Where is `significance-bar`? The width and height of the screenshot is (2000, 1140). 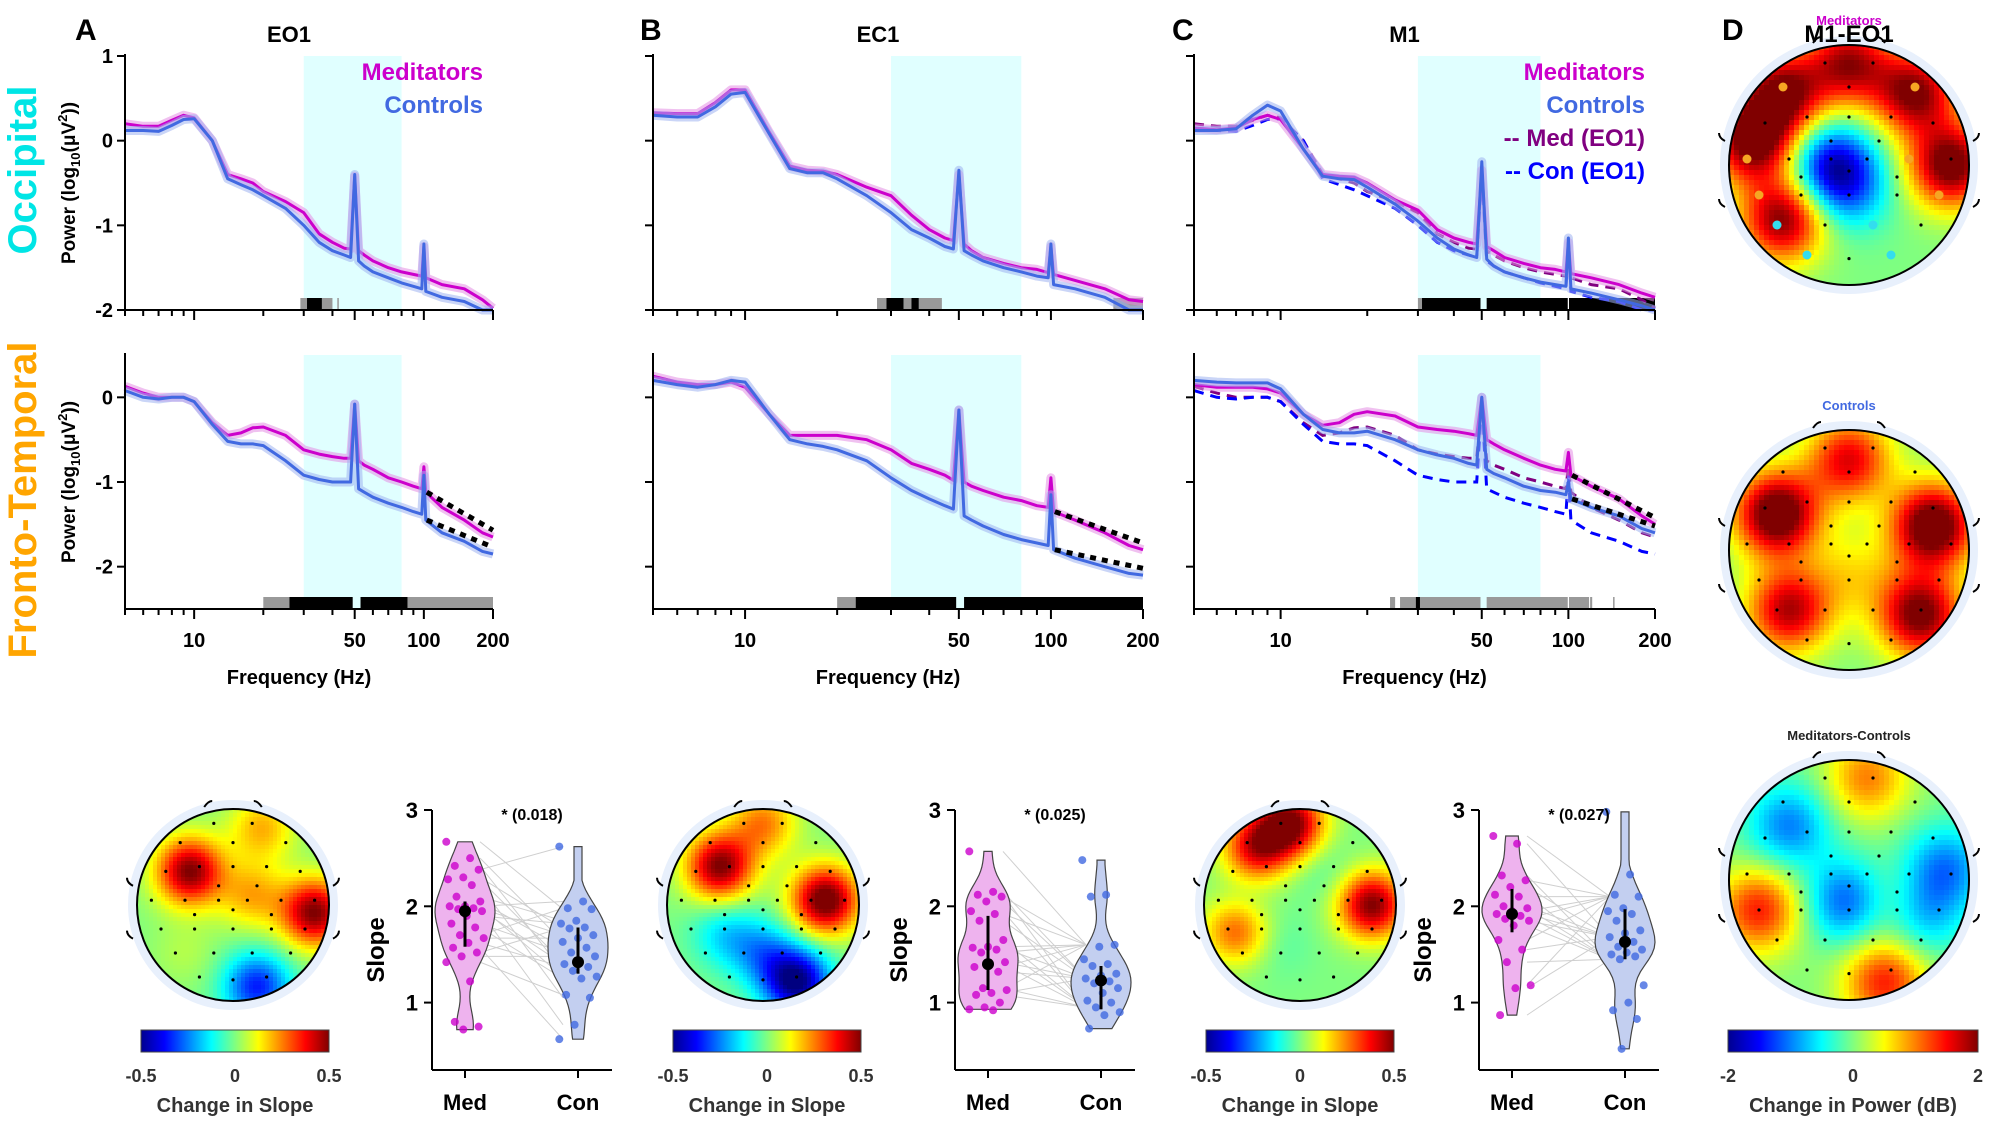 significance-bar is located at coordinates (1053, 603).